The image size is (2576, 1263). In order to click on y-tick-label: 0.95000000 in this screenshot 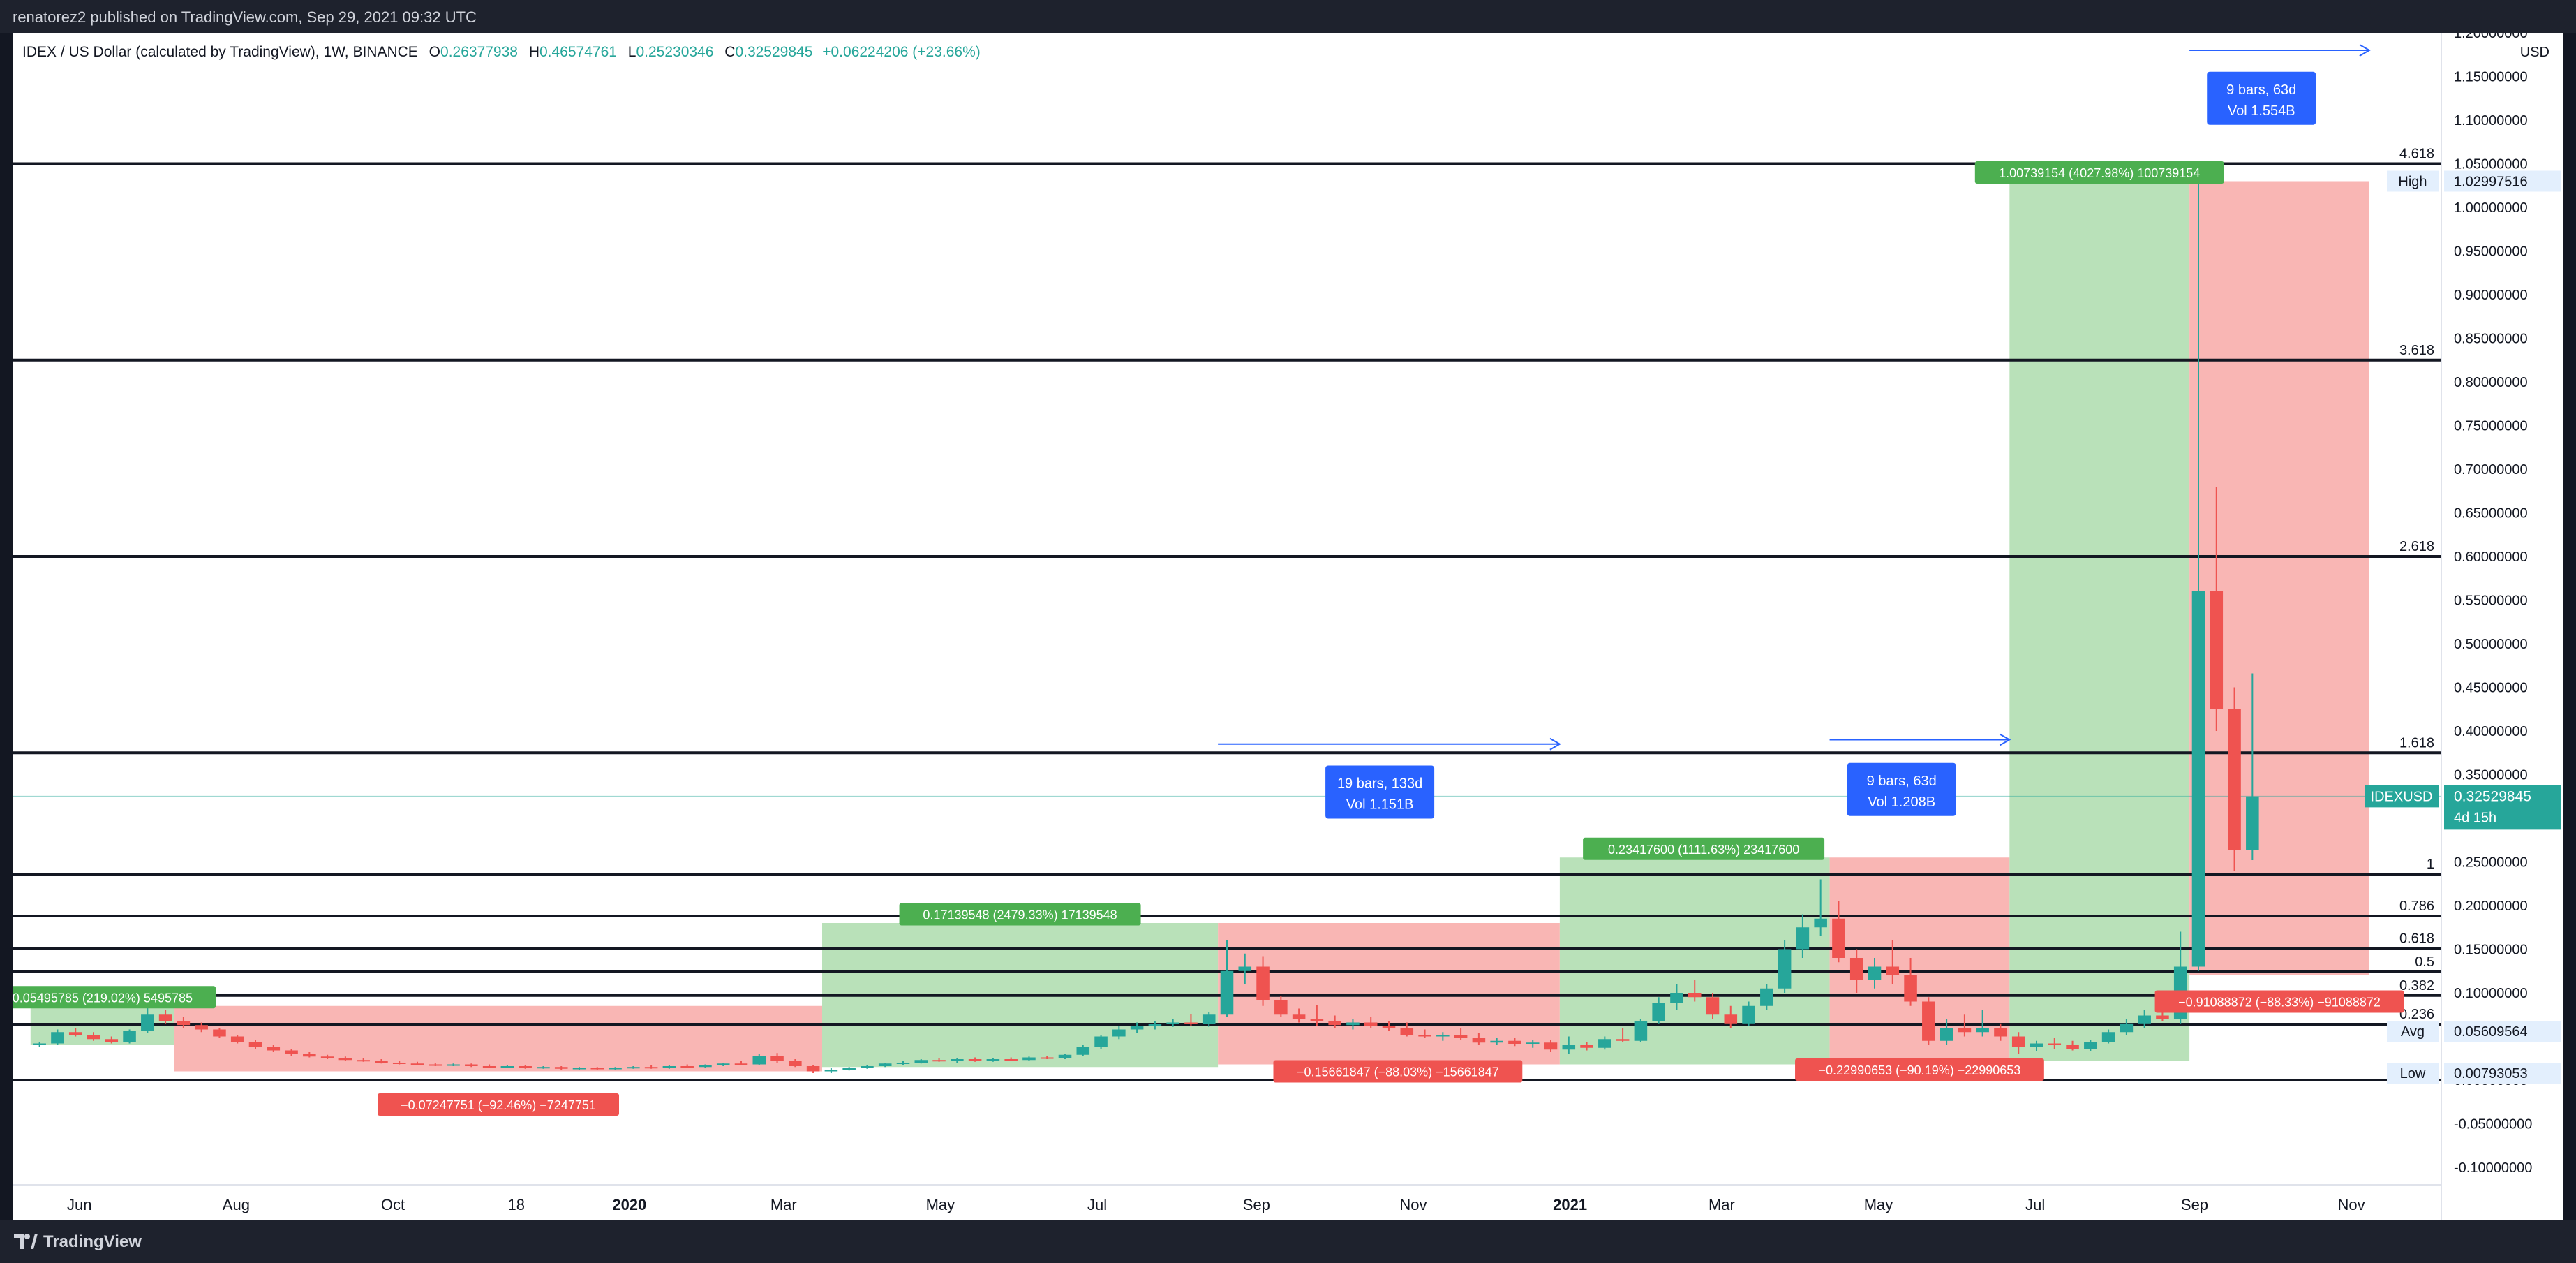, I will do `click(2491, 252)`.